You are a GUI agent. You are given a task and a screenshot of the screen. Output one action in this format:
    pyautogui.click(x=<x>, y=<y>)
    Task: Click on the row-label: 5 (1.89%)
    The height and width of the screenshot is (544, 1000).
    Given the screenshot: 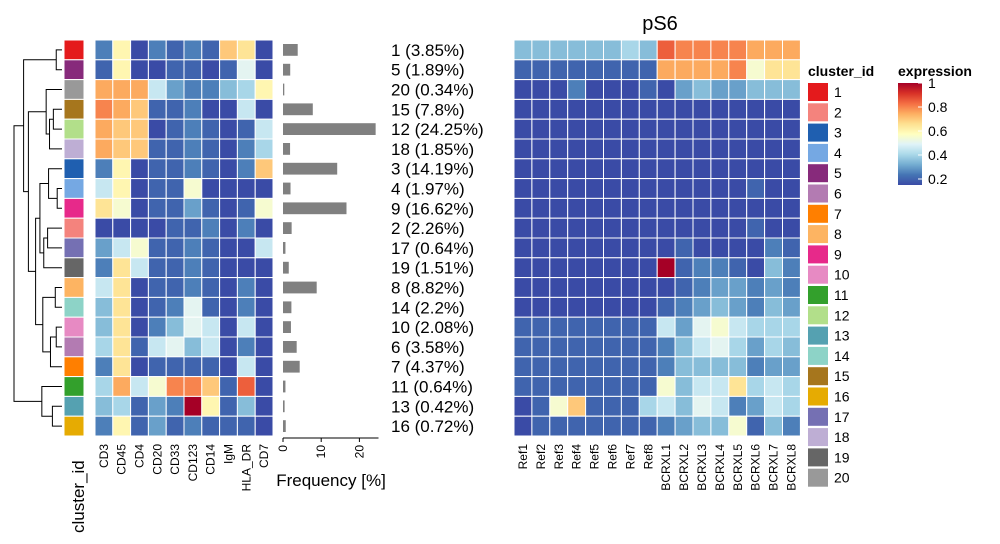 What is the action you would take?
    pyautogui.click(x=428, y=70)
    